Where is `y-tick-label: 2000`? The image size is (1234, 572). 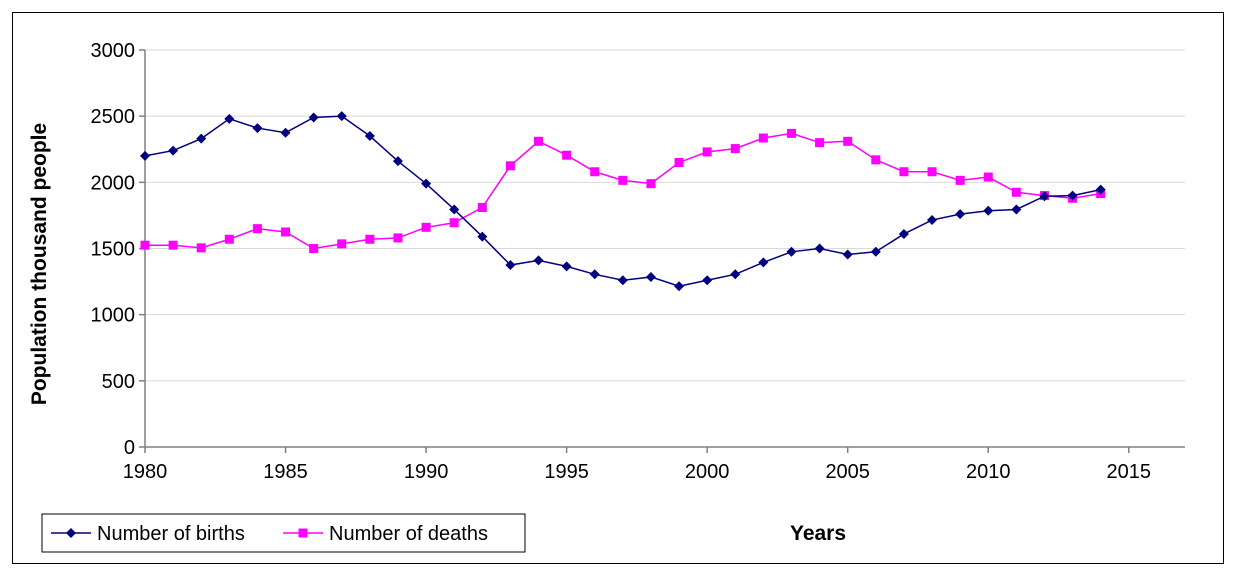
y-tick-label: 2000 is located at coordinates (113, 183).